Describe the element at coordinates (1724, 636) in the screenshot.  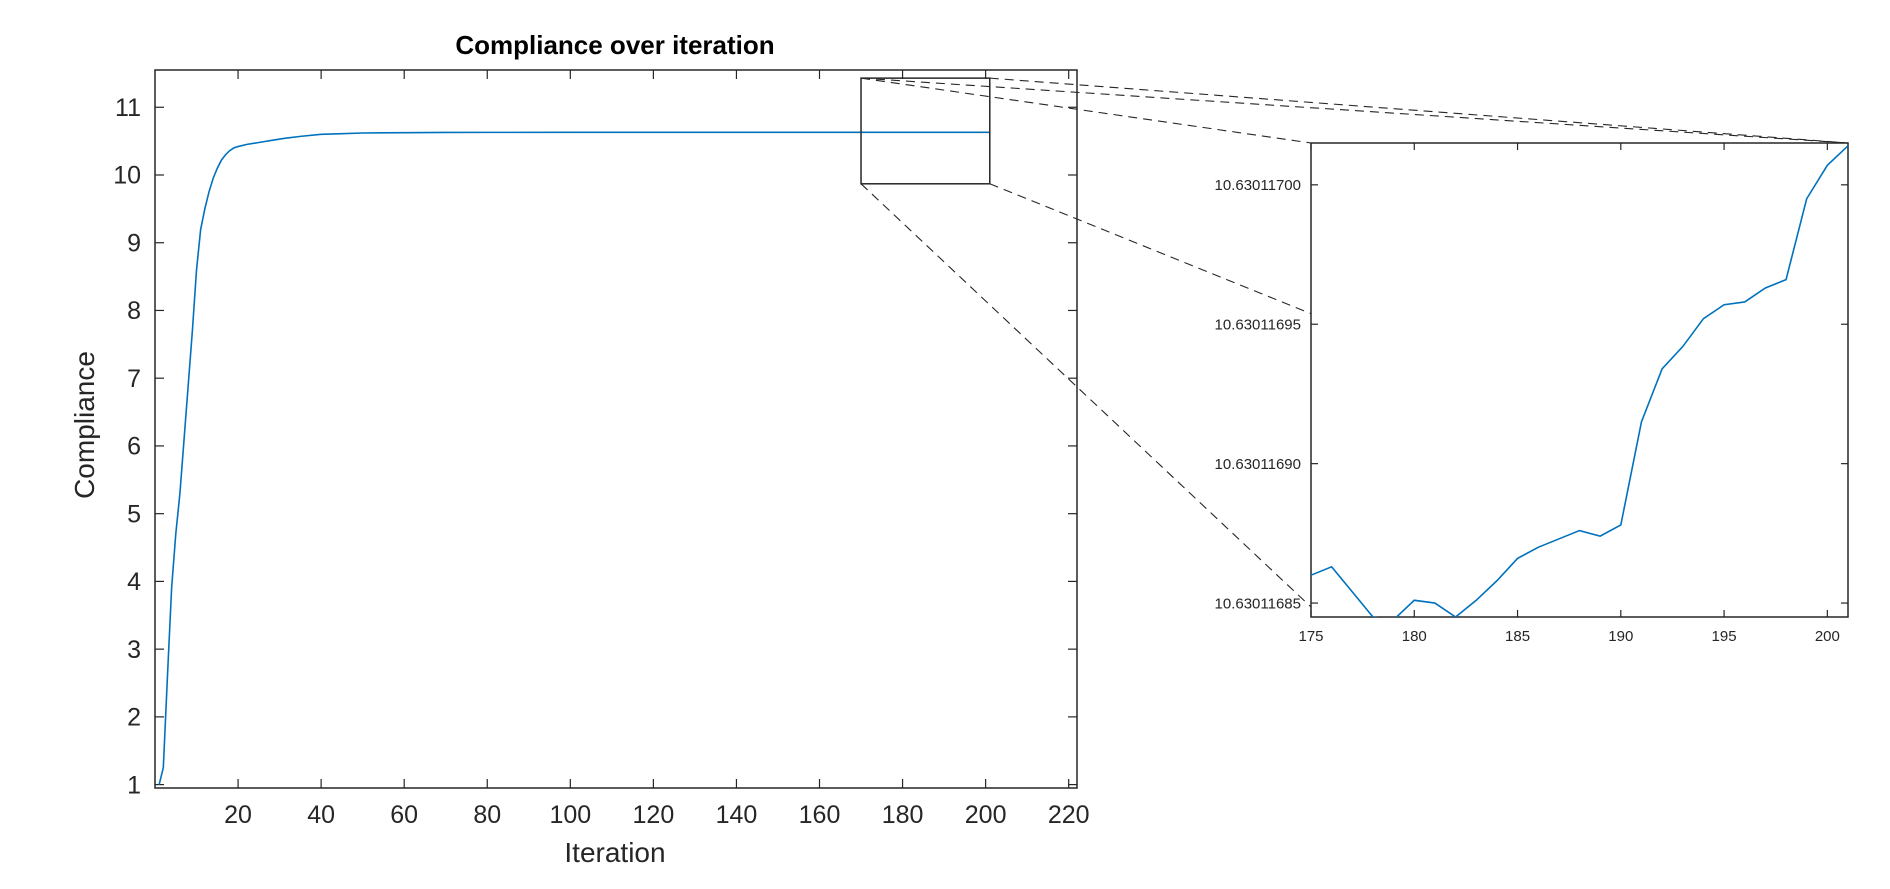
I see `inset-x-tick-label: 195` at that location.